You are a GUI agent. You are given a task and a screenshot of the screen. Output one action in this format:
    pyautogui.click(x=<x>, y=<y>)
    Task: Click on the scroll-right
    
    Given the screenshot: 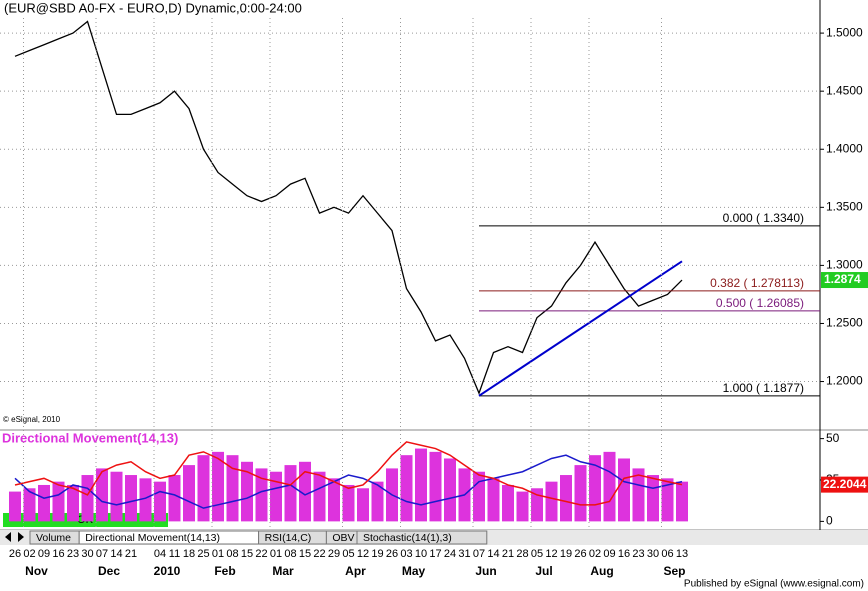 What is the action you would take?
    pyautogui.click(x=21, y=537)
    